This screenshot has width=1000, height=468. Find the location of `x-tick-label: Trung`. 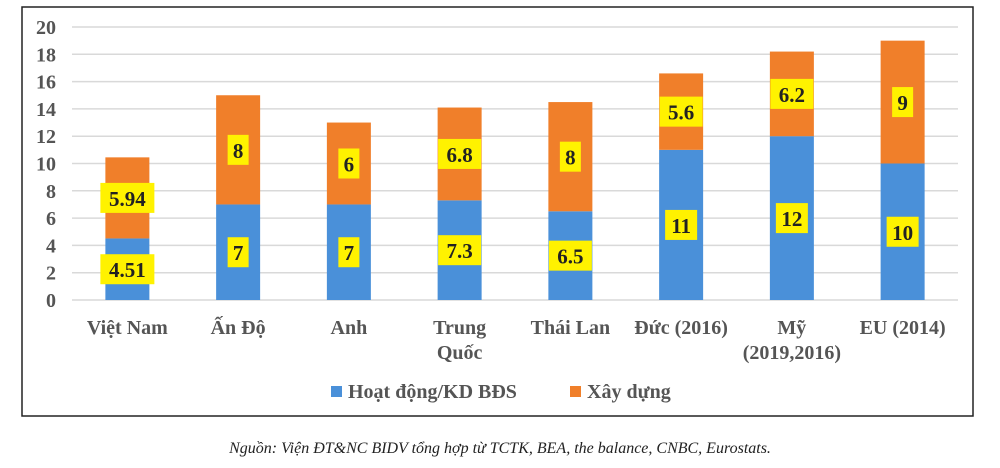

x-tick-label: Trung is located at coordinates (459, 328).